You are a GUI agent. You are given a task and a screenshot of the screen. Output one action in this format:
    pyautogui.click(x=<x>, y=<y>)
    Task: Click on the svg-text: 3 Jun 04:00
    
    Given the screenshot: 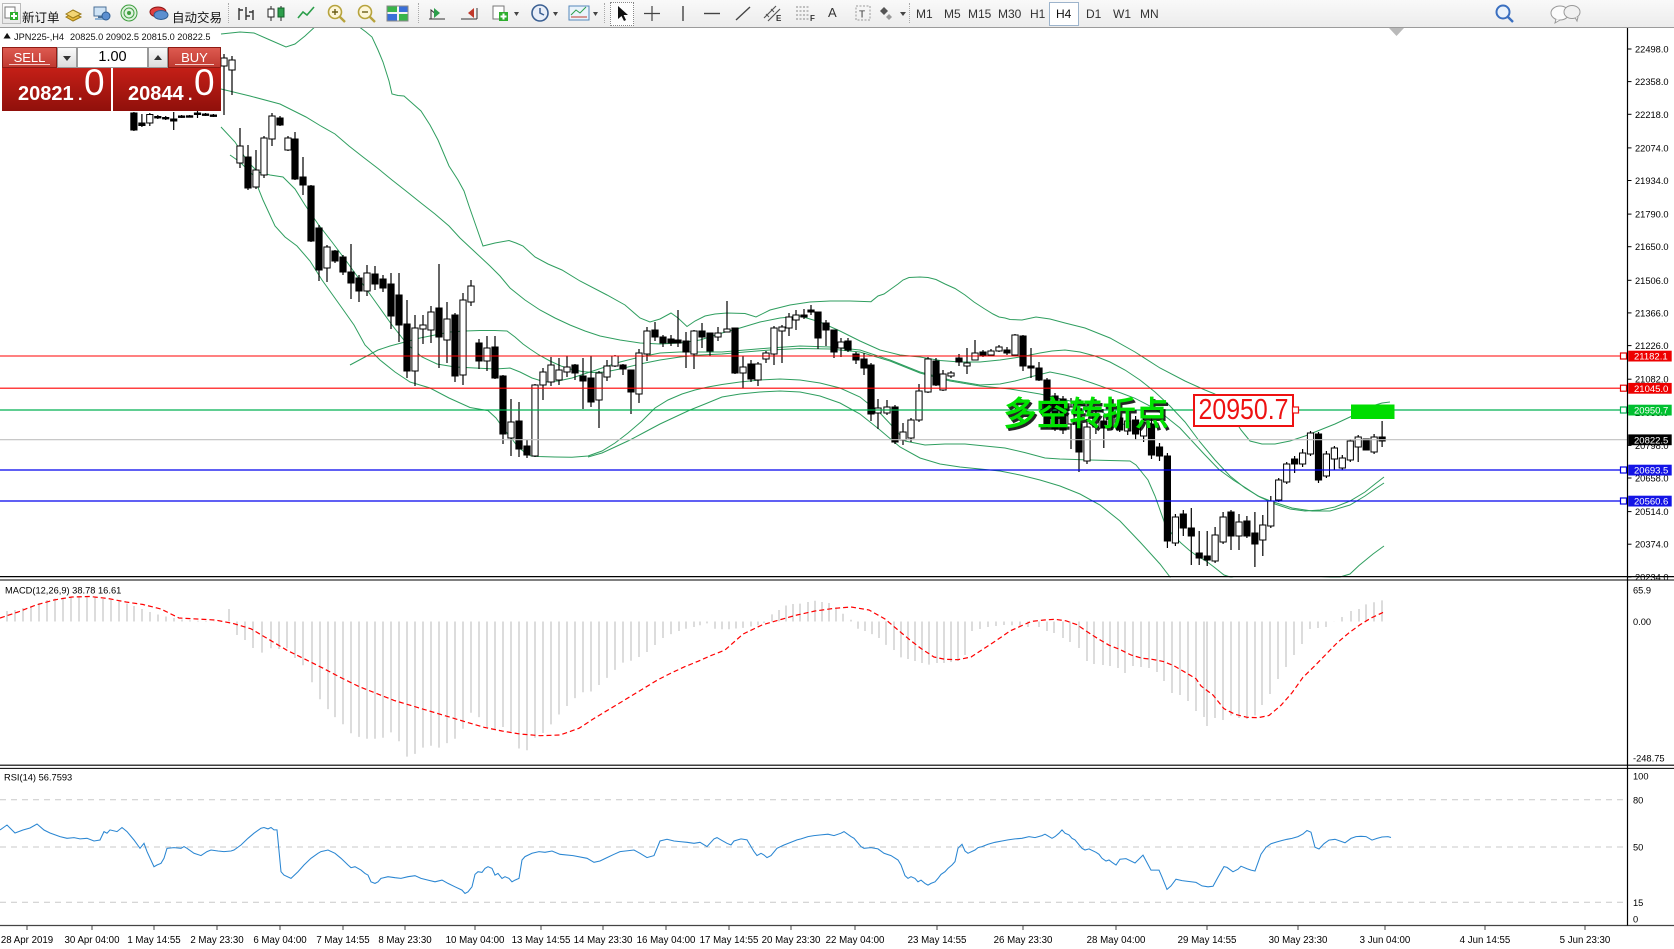 What is the action you would take?
    pyautogui.click(x=1385, y=940)
    